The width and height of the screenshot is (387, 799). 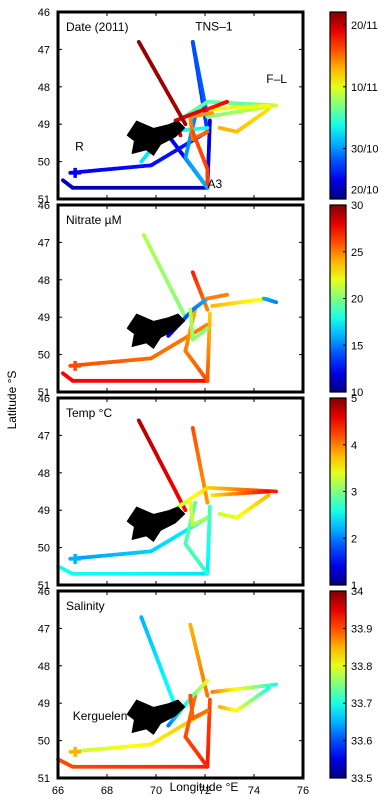 I want to click on colorbar-tick-label: 33.7, so click(x=361, y=704).